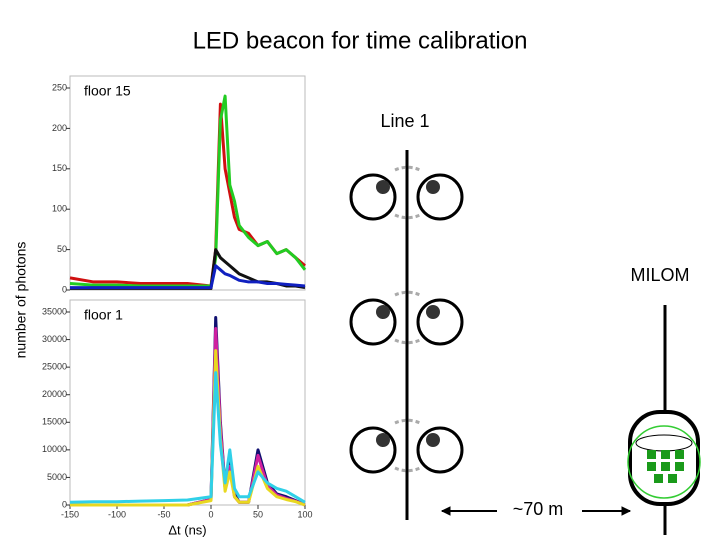 Image resolution: width=720 pixels, height=540 pixels. I want to click on y-tick-label: 25000, so click(54, 367).